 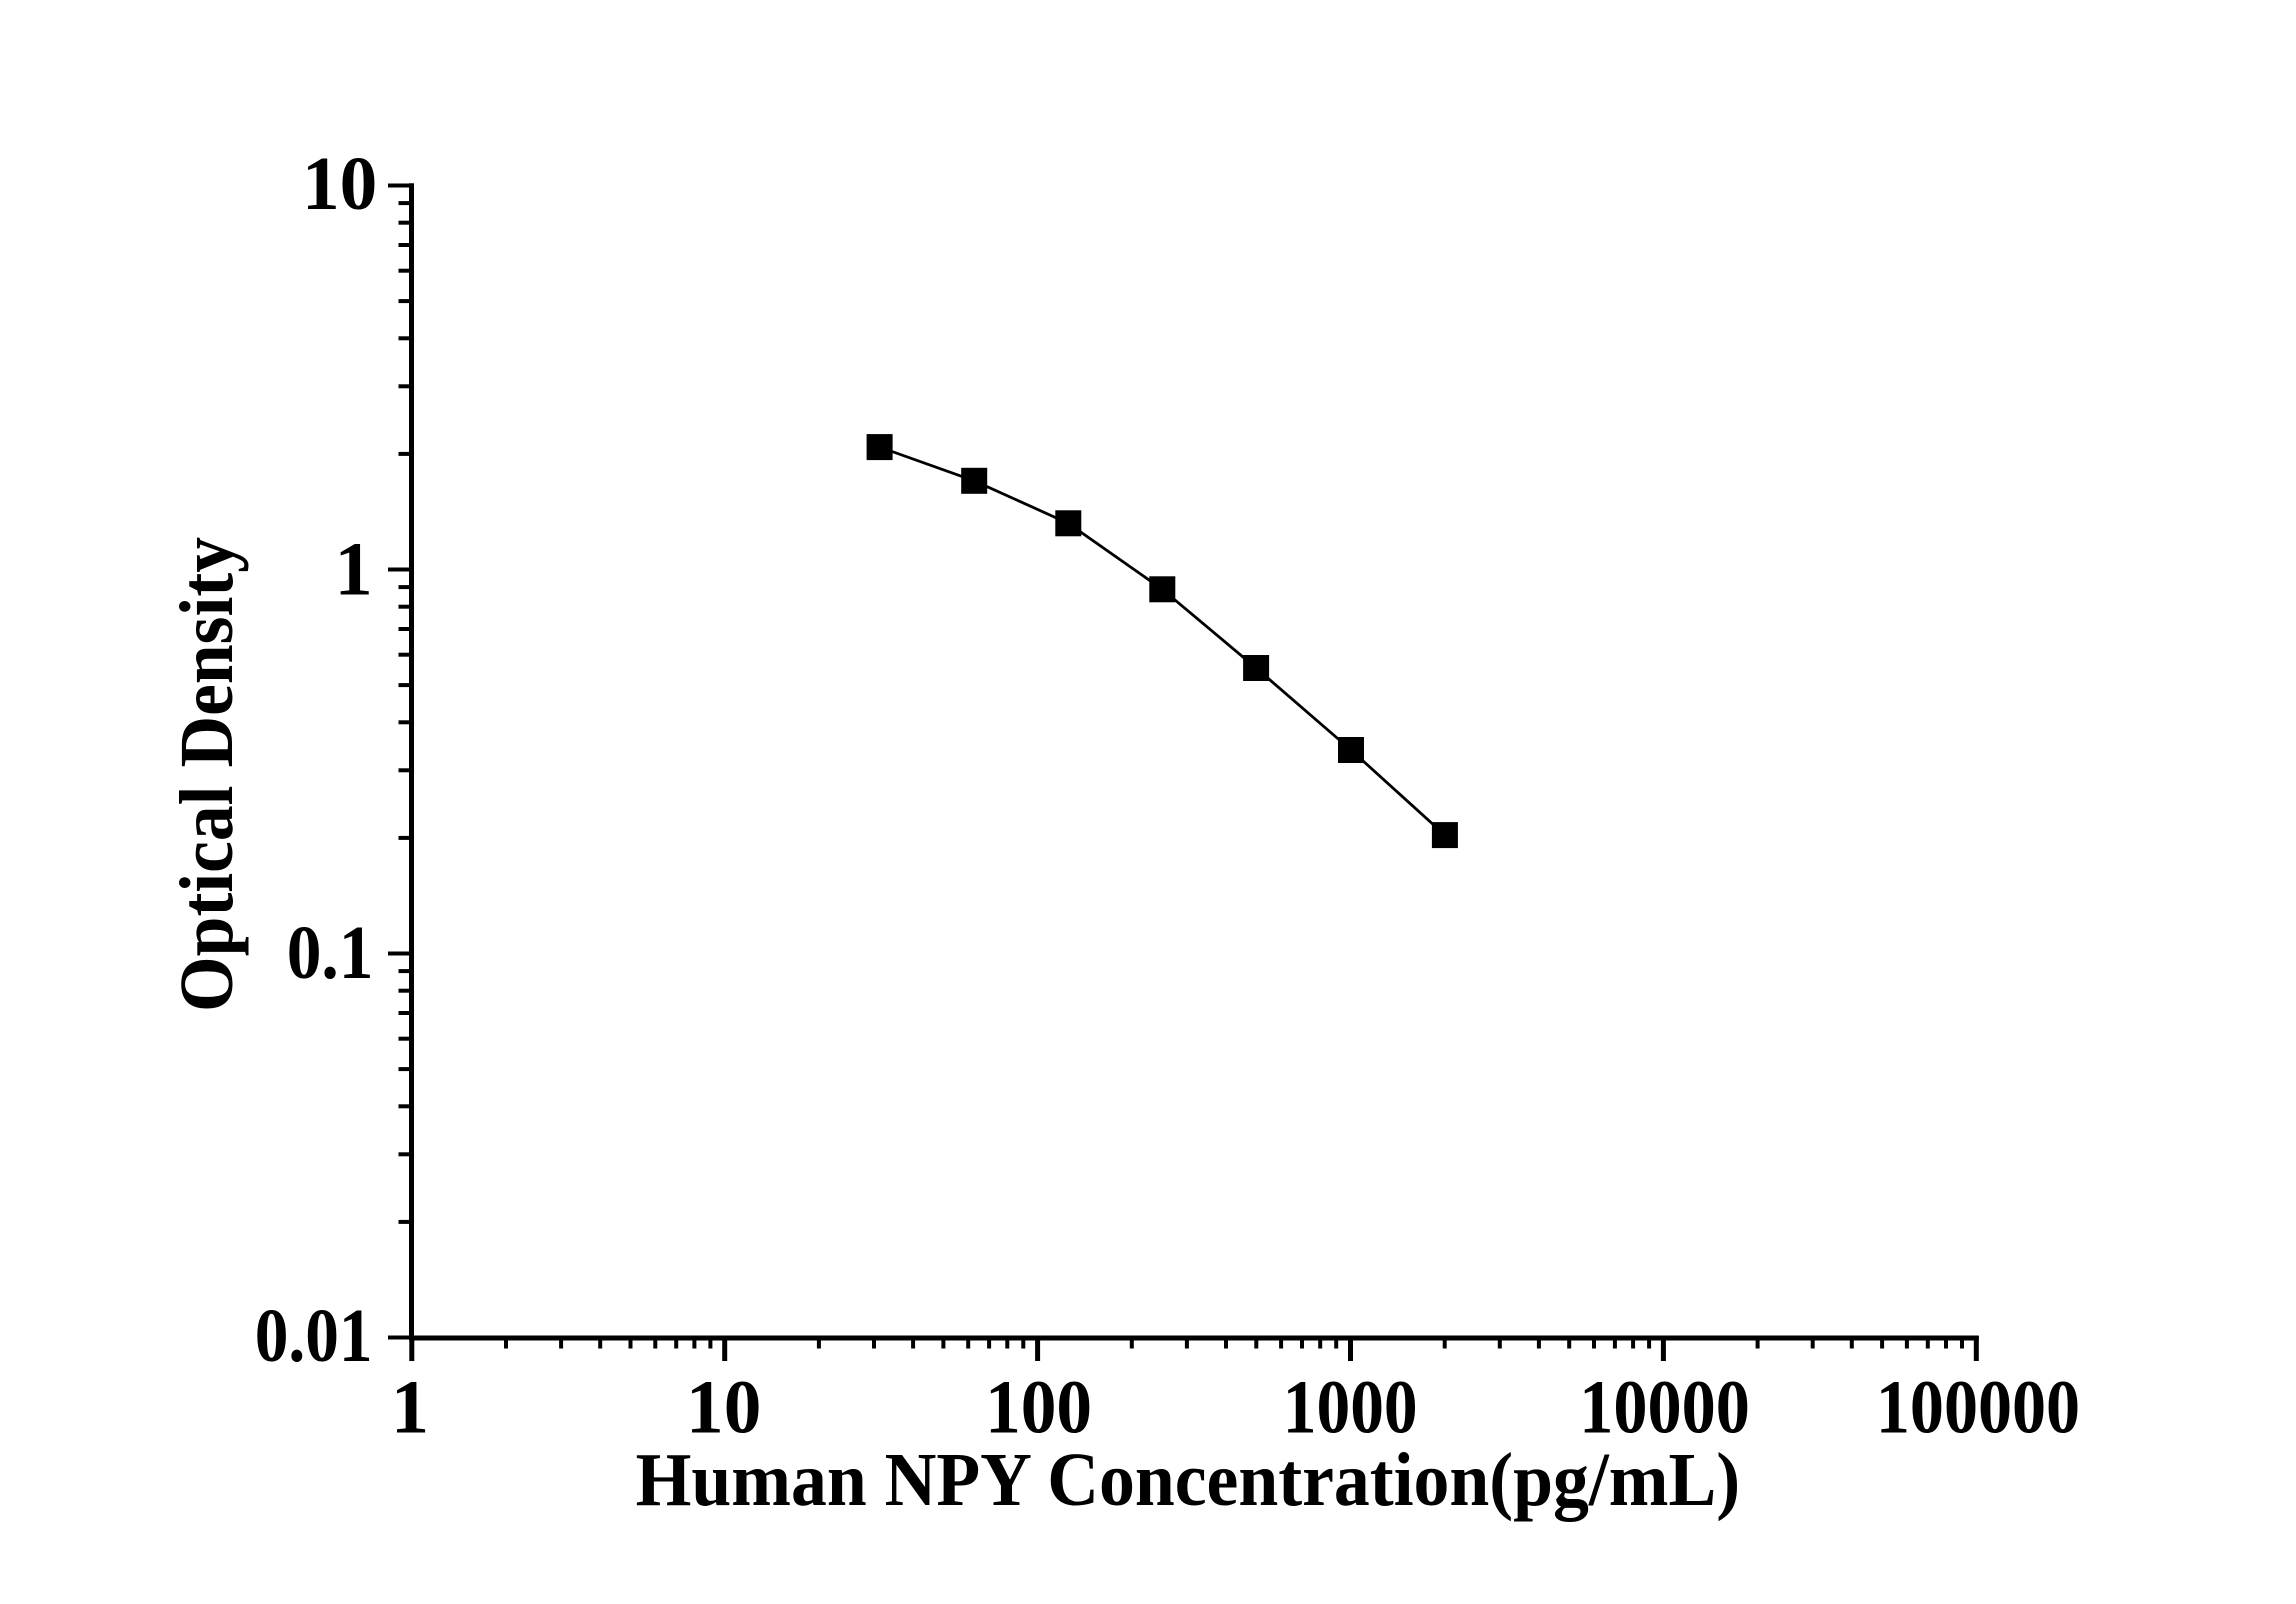 What do you see at coordinates (314, 1335) in the screenshot?
I see `svg-text: 0.01` at bounding box center [314, 1335].